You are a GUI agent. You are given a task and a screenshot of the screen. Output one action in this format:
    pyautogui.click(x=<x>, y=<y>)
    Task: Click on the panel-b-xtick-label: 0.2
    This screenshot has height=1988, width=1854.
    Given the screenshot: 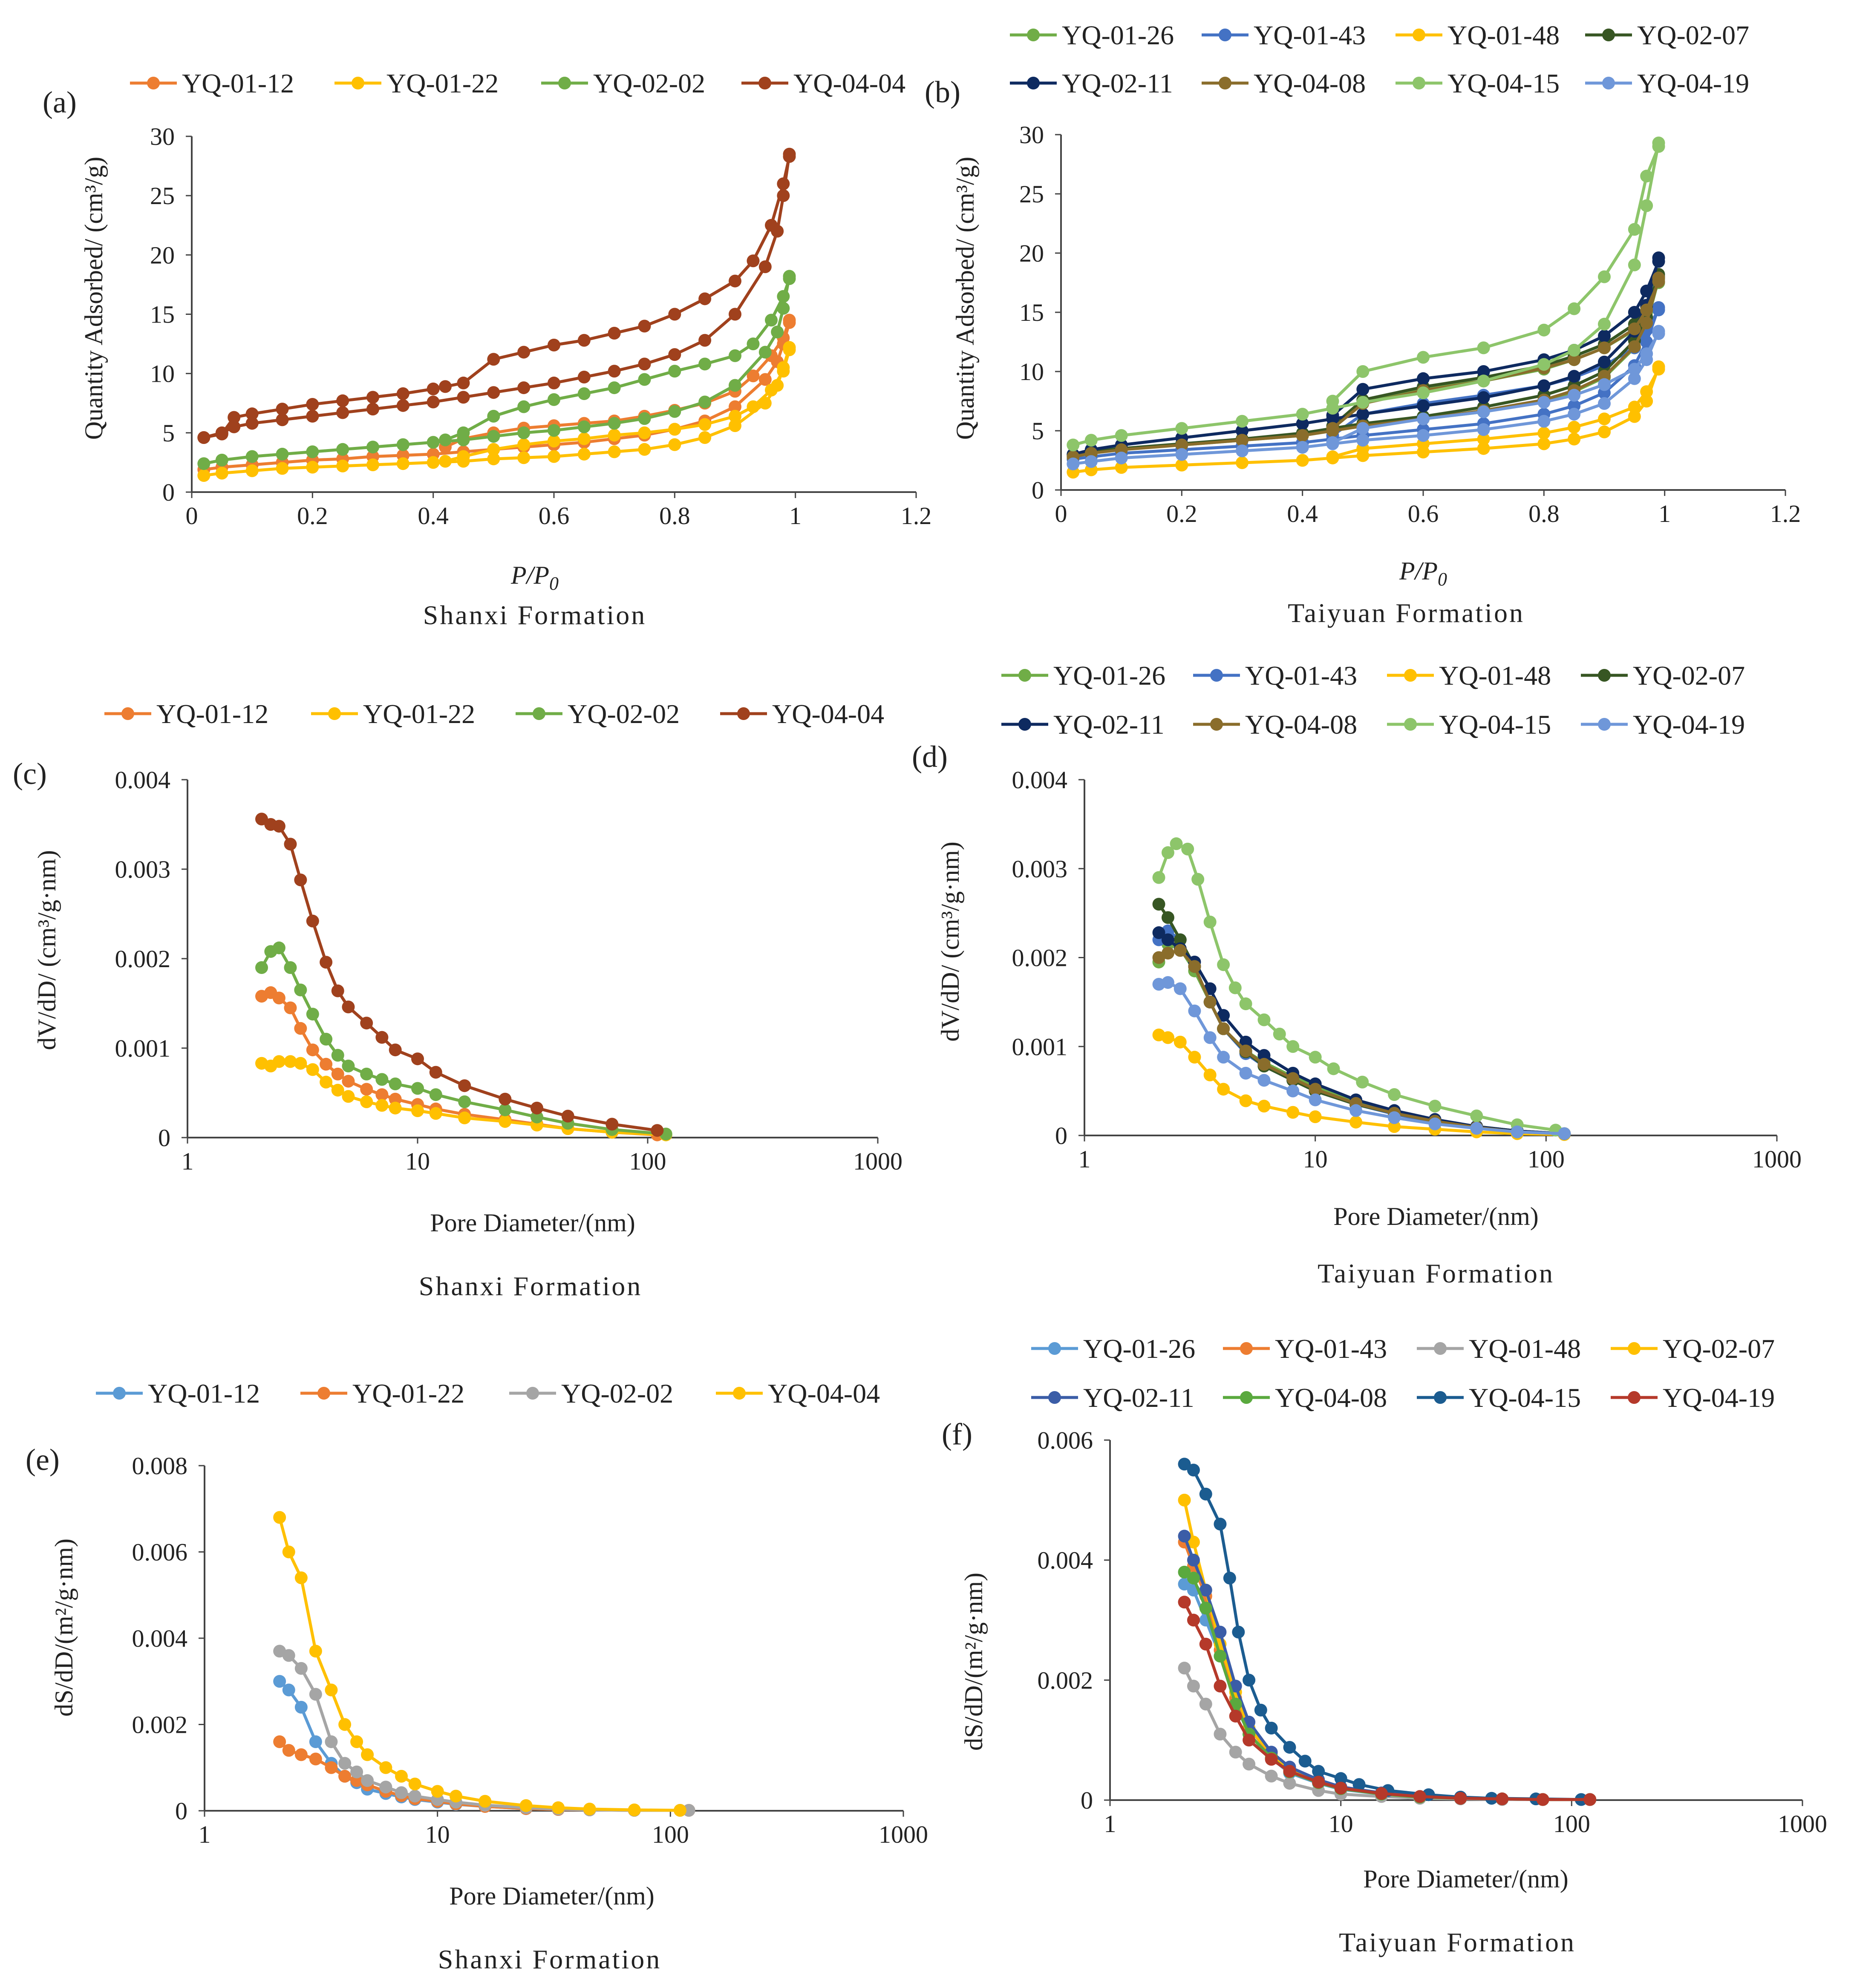 What is the action you would take?
    pyautogui.click(x=1181, y=513)
    